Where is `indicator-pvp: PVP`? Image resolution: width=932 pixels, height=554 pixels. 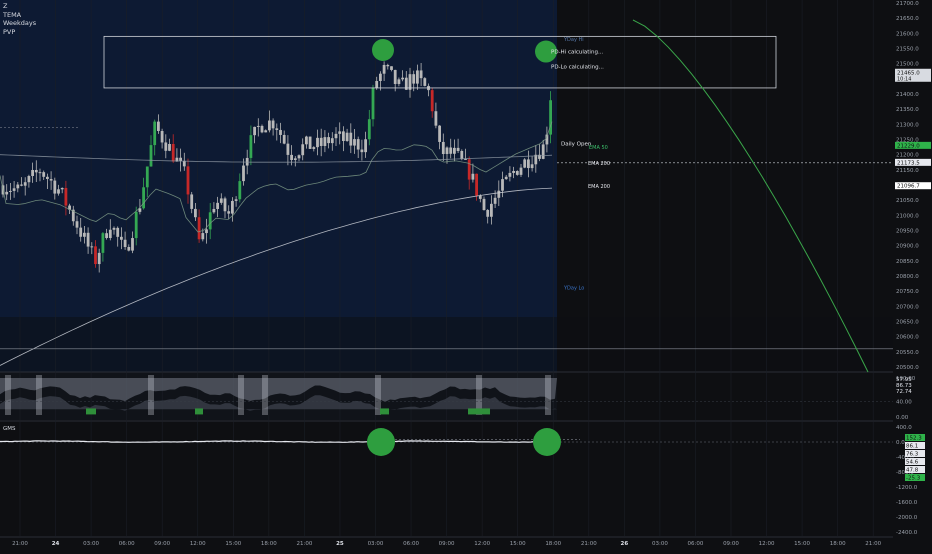 indicator-pvp: PVP is located at coordinates (9, 31).